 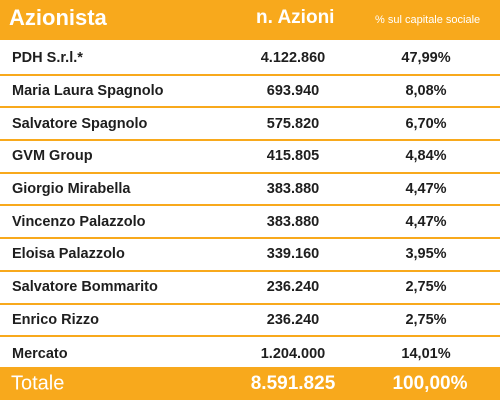 I want to click on shareholder-name: Mercato, so click(x=40, y=353).